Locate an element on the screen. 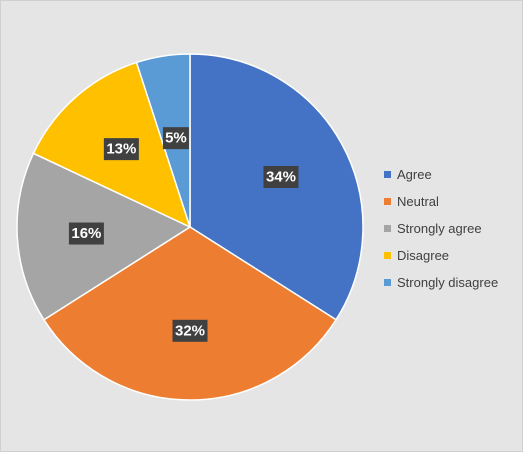 The width and height of the screenshot is (523, 452). data-label: 13% is located at coordinates (121, 149).